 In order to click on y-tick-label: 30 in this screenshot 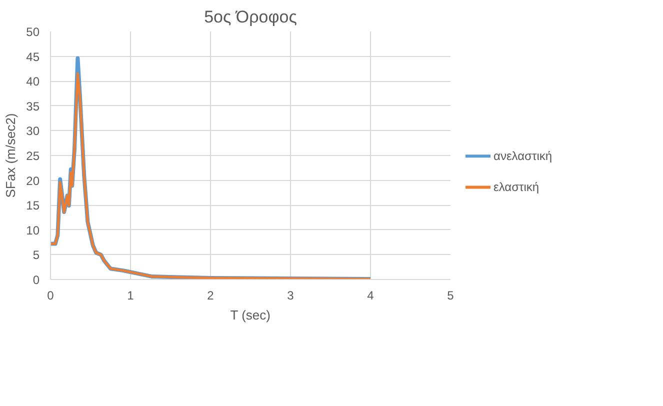, I will do `click(33, 131)`.